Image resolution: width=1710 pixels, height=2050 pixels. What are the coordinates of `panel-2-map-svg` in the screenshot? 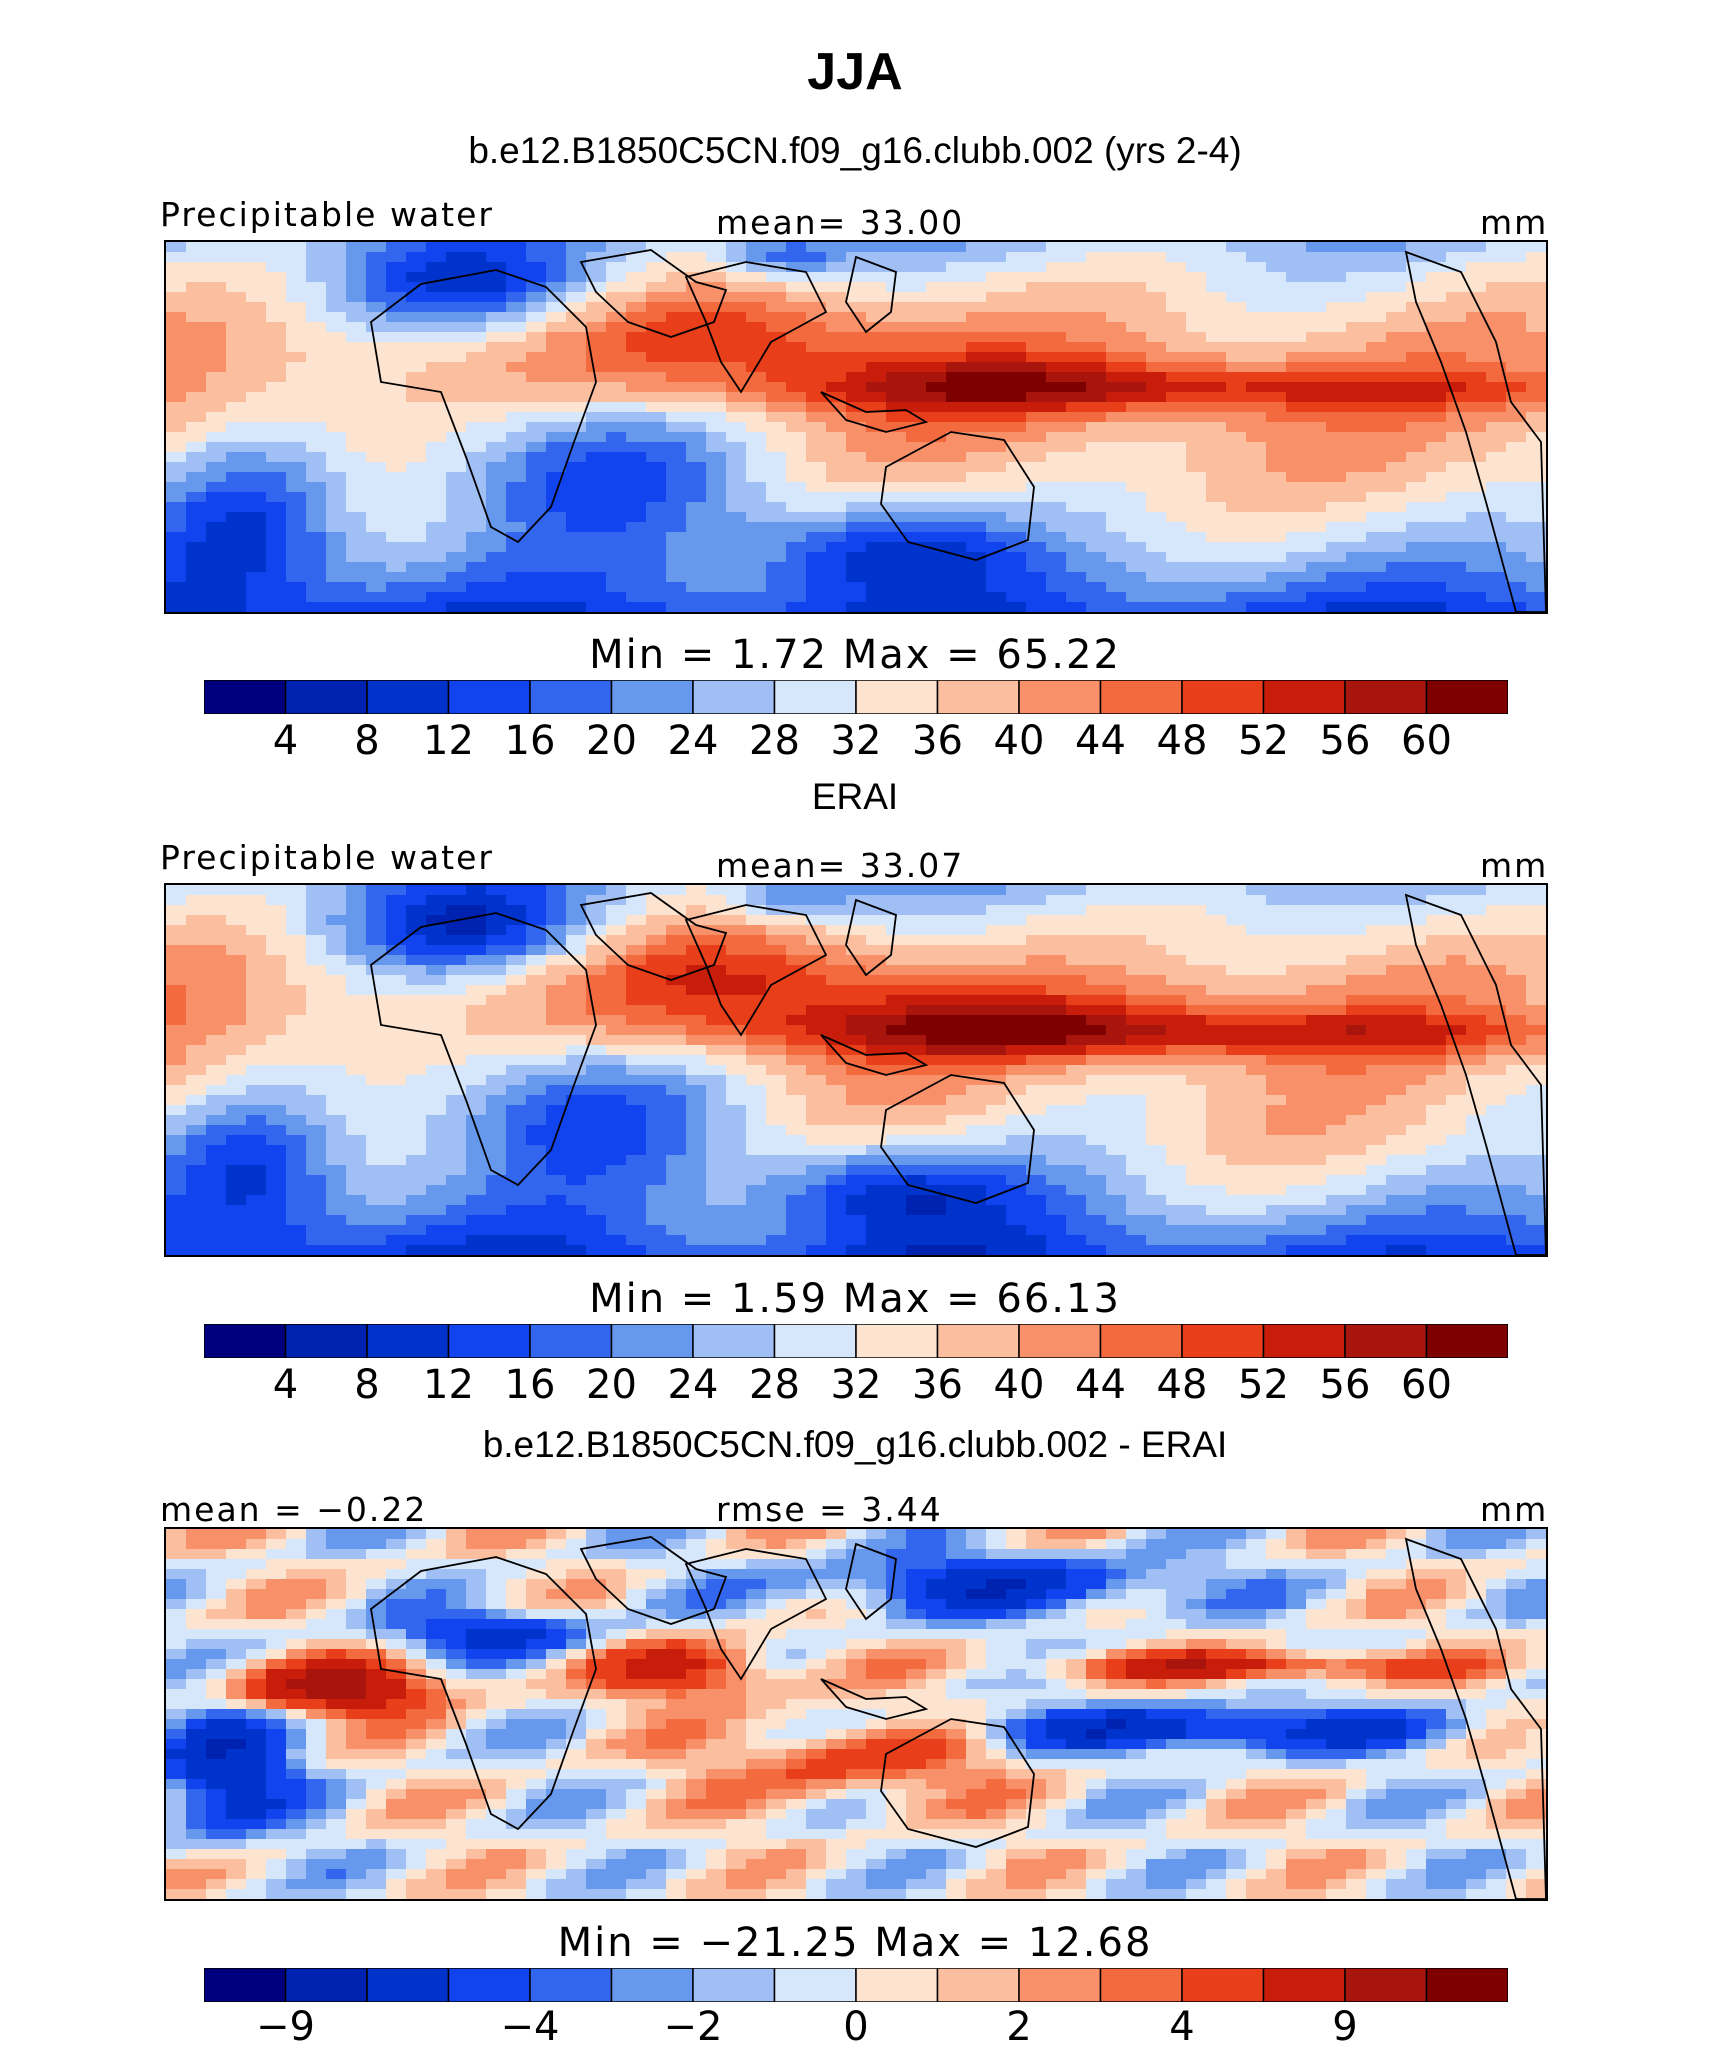 It's located at (856, 1070).